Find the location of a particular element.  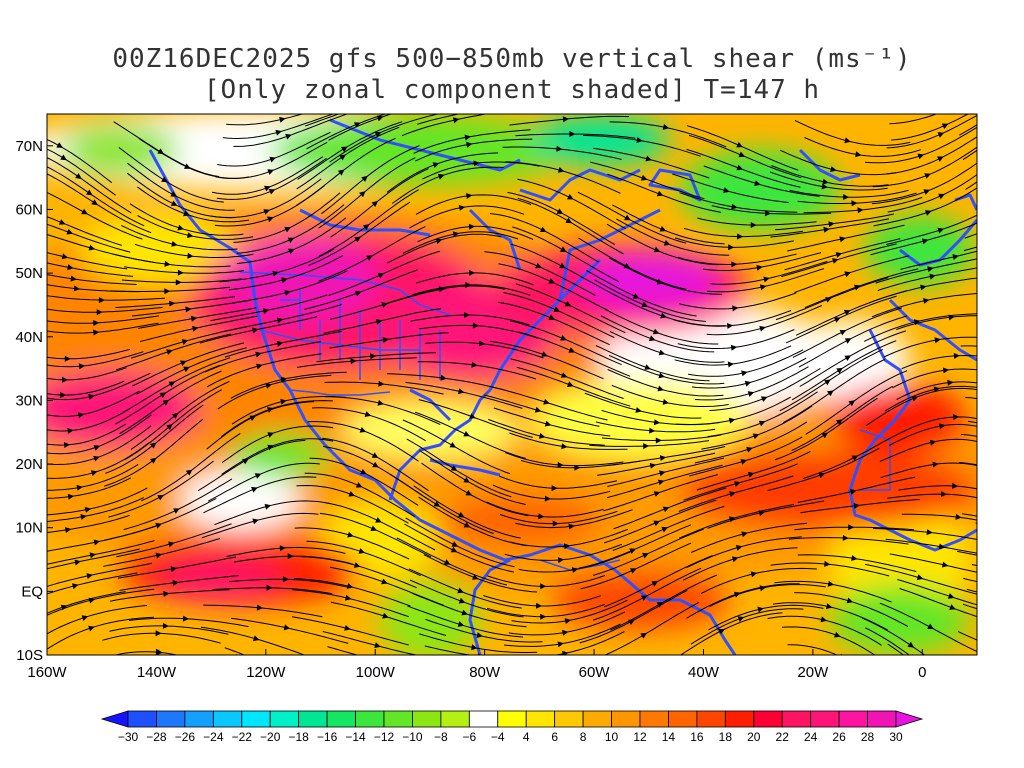

lon-tick-label: 140W is located at coordinates (157, 672).